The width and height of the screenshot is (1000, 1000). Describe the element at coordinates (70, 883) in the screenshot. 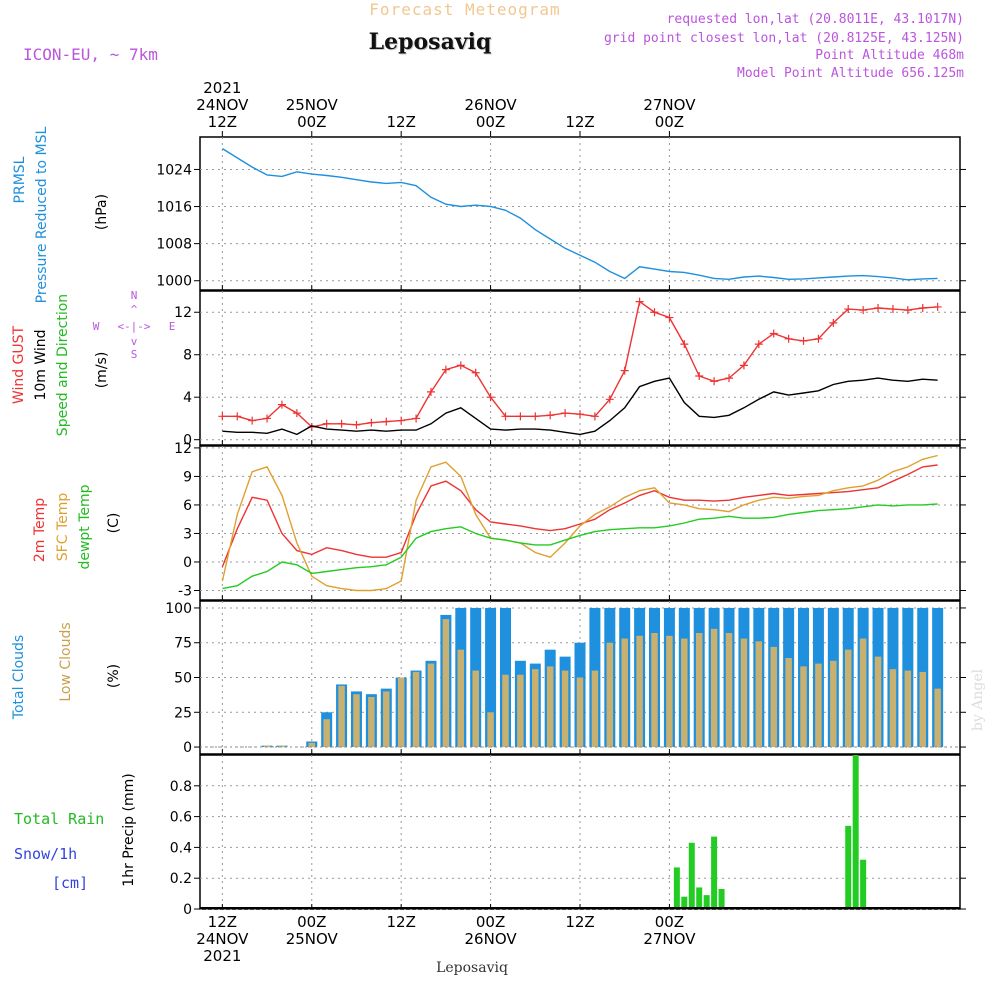

I see `precip-cm-label: [cm]` at that location.